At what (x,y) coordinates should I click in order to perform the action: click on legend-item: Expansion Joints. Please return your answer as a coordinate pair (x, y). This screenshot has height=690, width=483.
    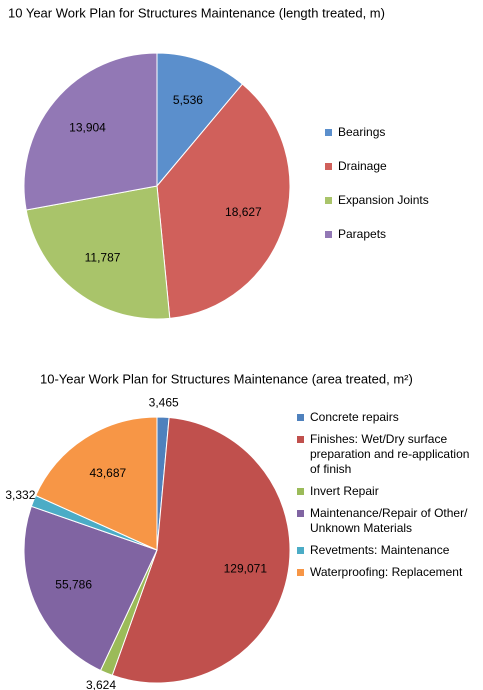
    Looking at the image, I should click on (400, 200).